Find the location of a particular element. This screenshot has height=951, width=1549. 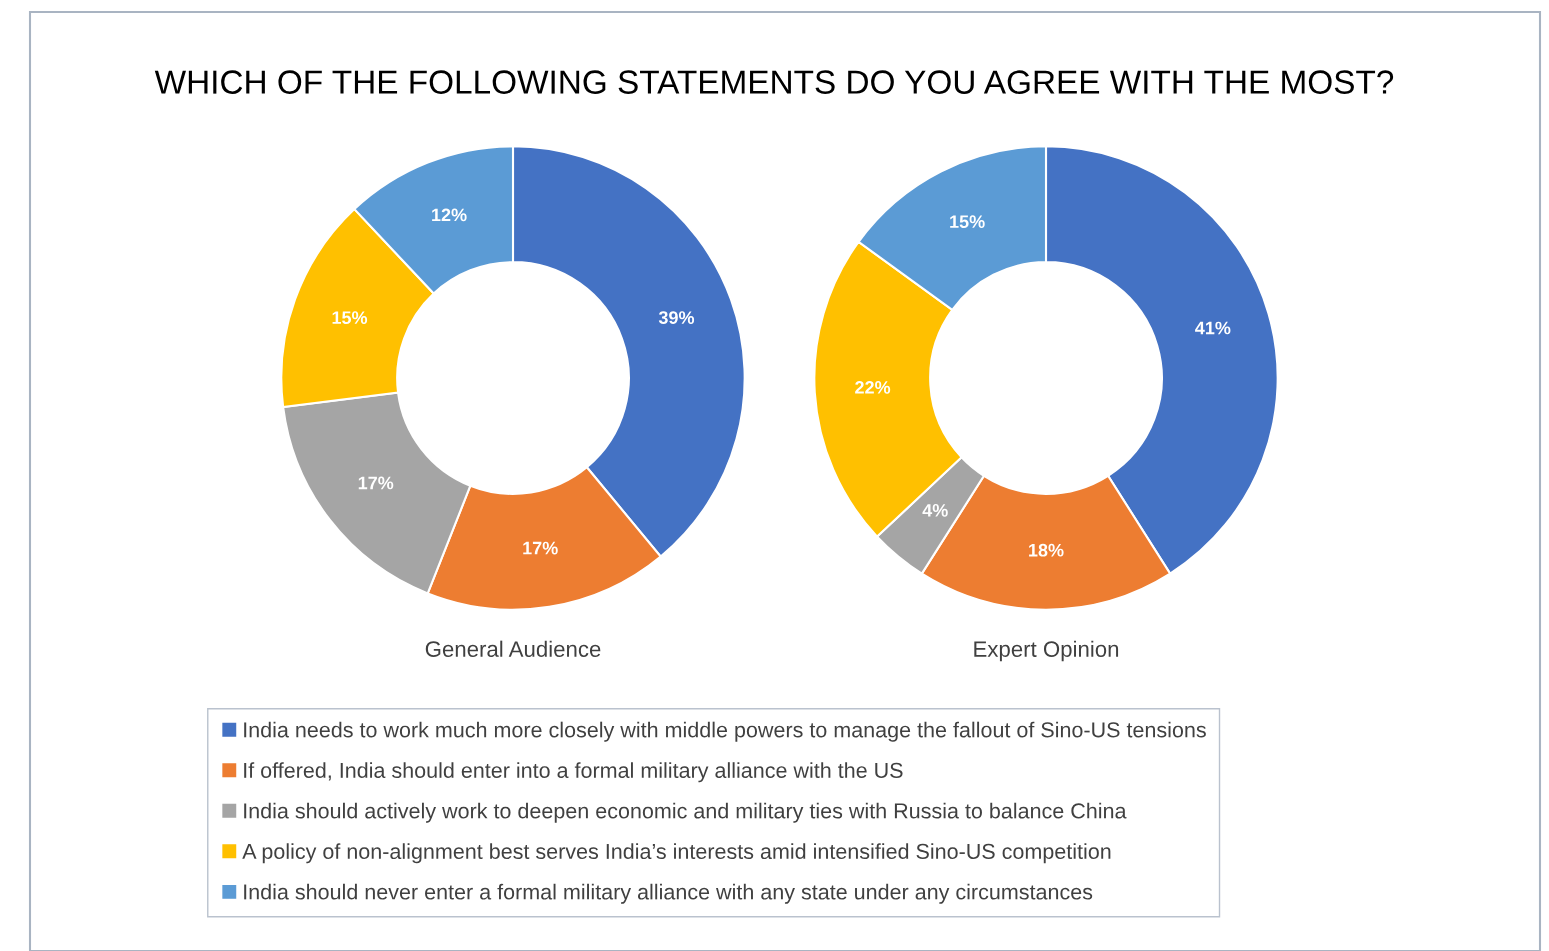

legend-label: India needs to work much more closely with middle powers to manage the fallout of Sino-US tensions is located at coordinates (725, 731).